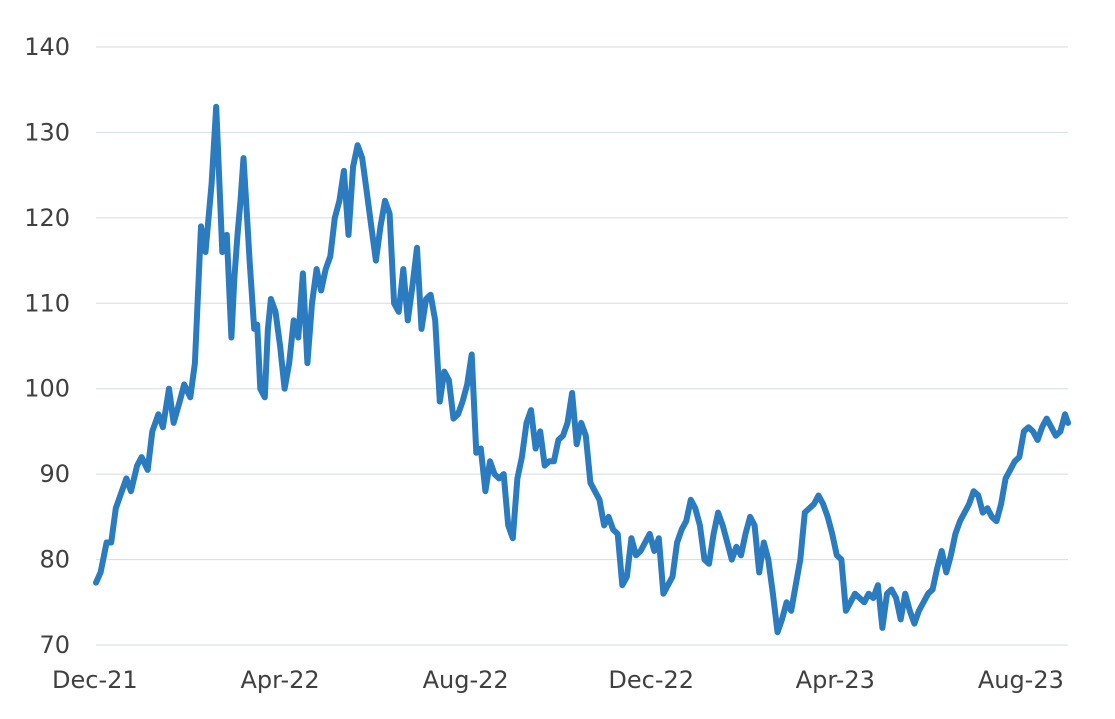 The width and height of the screenshot is (1115, 719). Describe the element at coordinates (651, 680) in the screenshot. I see `x-tick-label: Dec-22` at that location.